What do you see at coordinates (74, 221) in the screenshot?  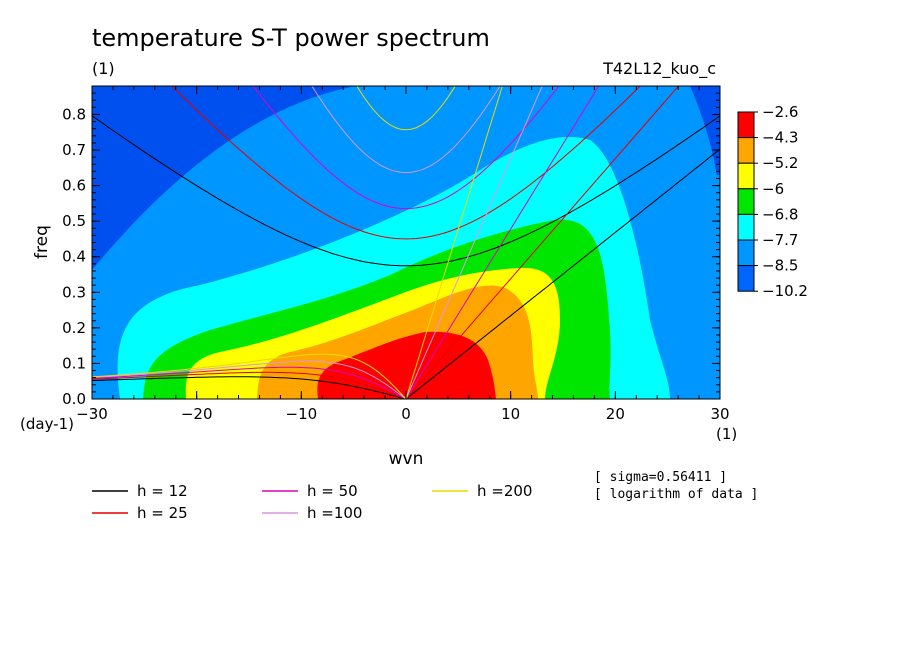 I see `y-tick-label: 0.5` at bounding box center [74, 221].